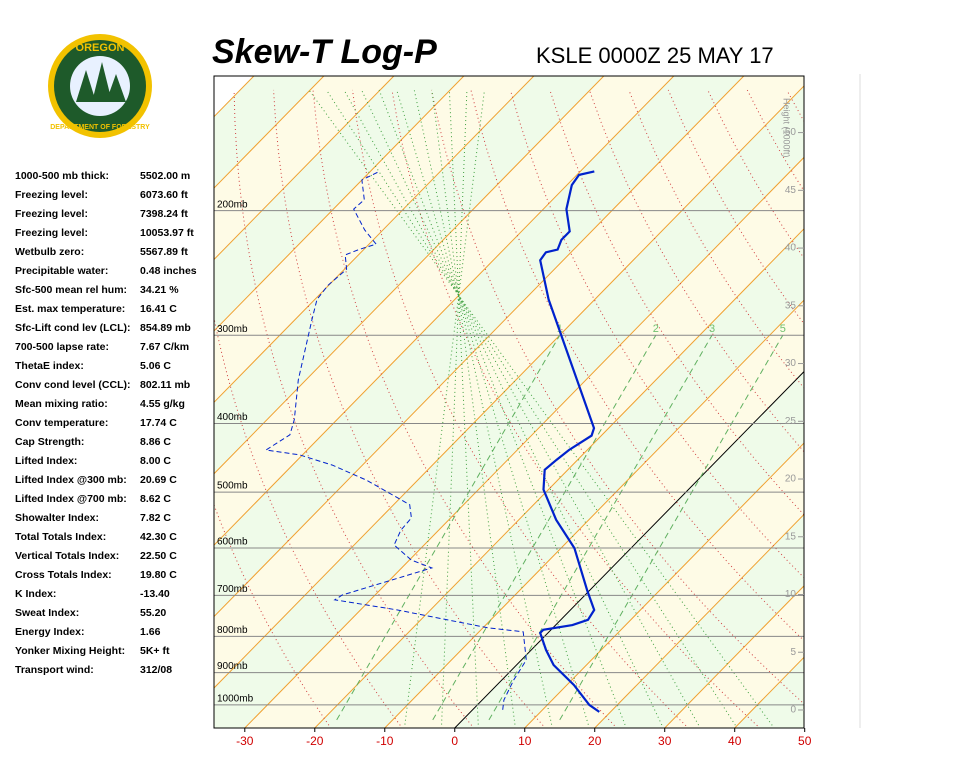  What do you see at coordinates (164, 252) in the screenshot?
I see `stat-value: 5567.89 ft` at bounding box center [164, 252].